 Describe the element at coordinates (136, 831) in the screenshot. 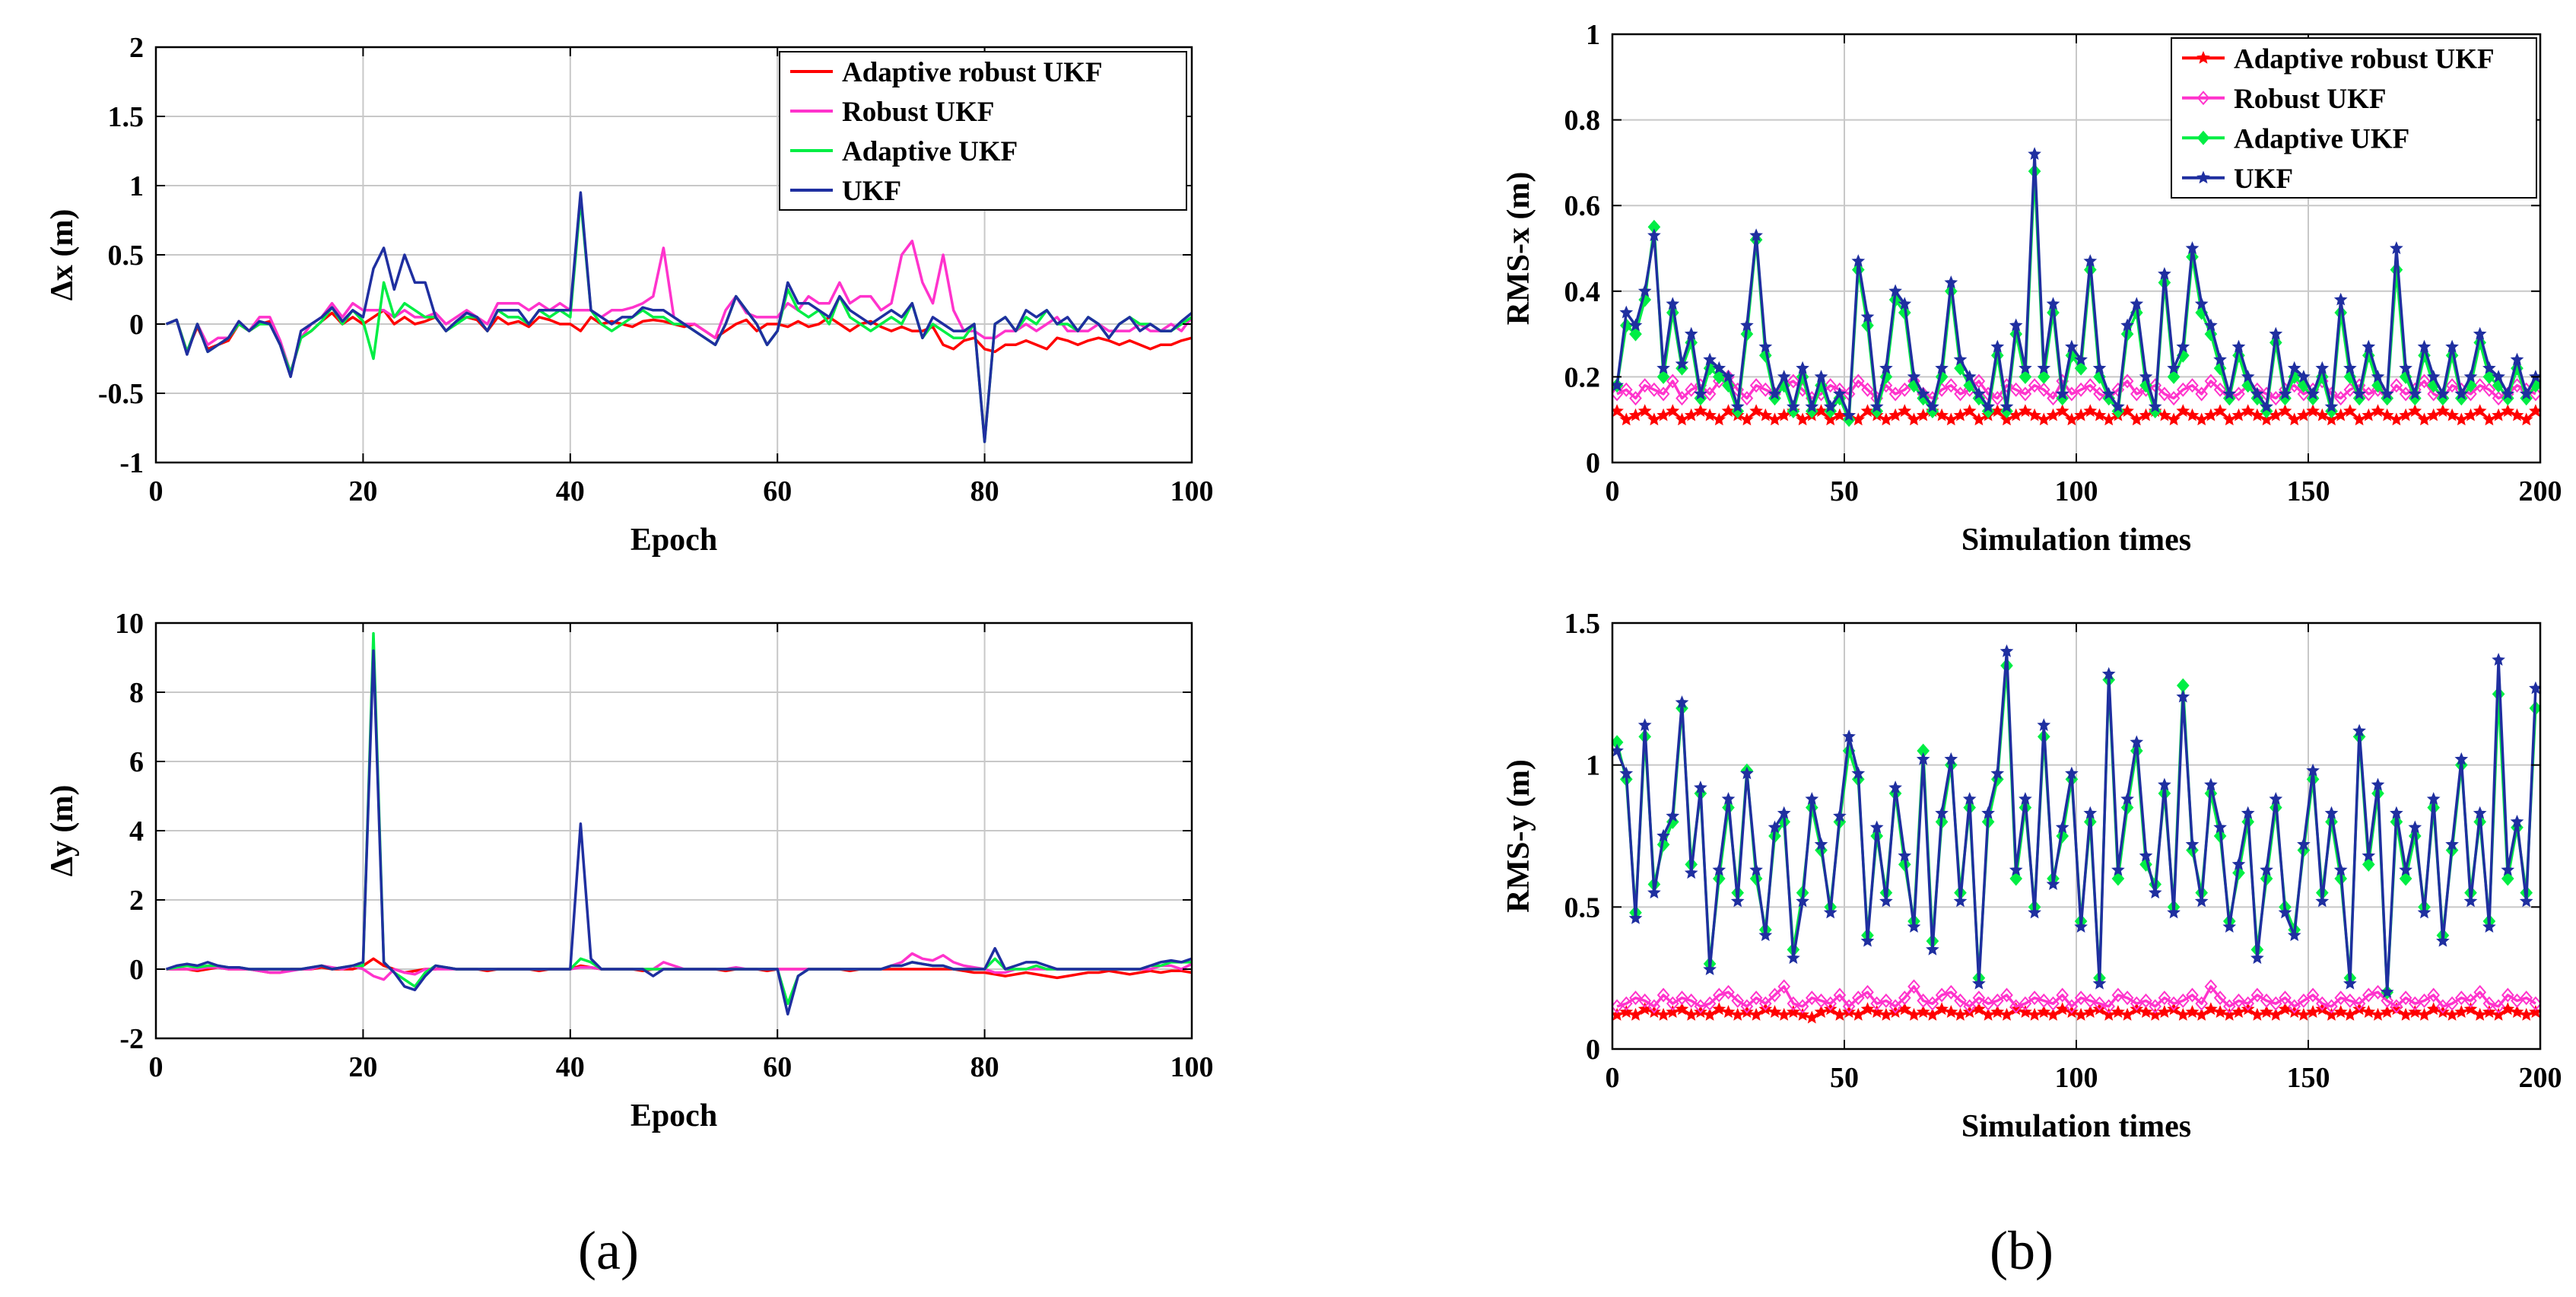

I see `y-tick-label: 4` at that location.